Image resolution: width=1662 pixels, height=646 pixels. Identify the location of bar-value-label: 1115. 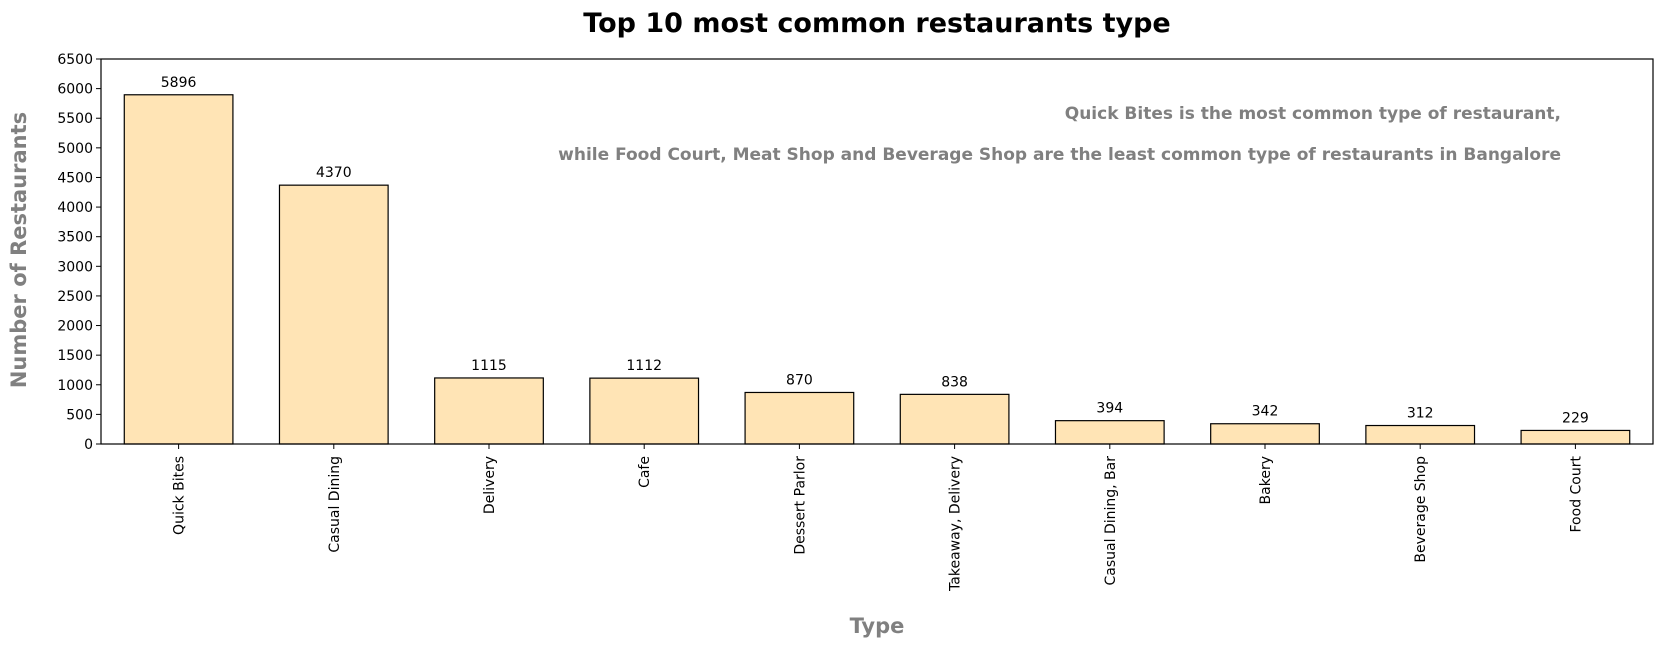
(489, 366).